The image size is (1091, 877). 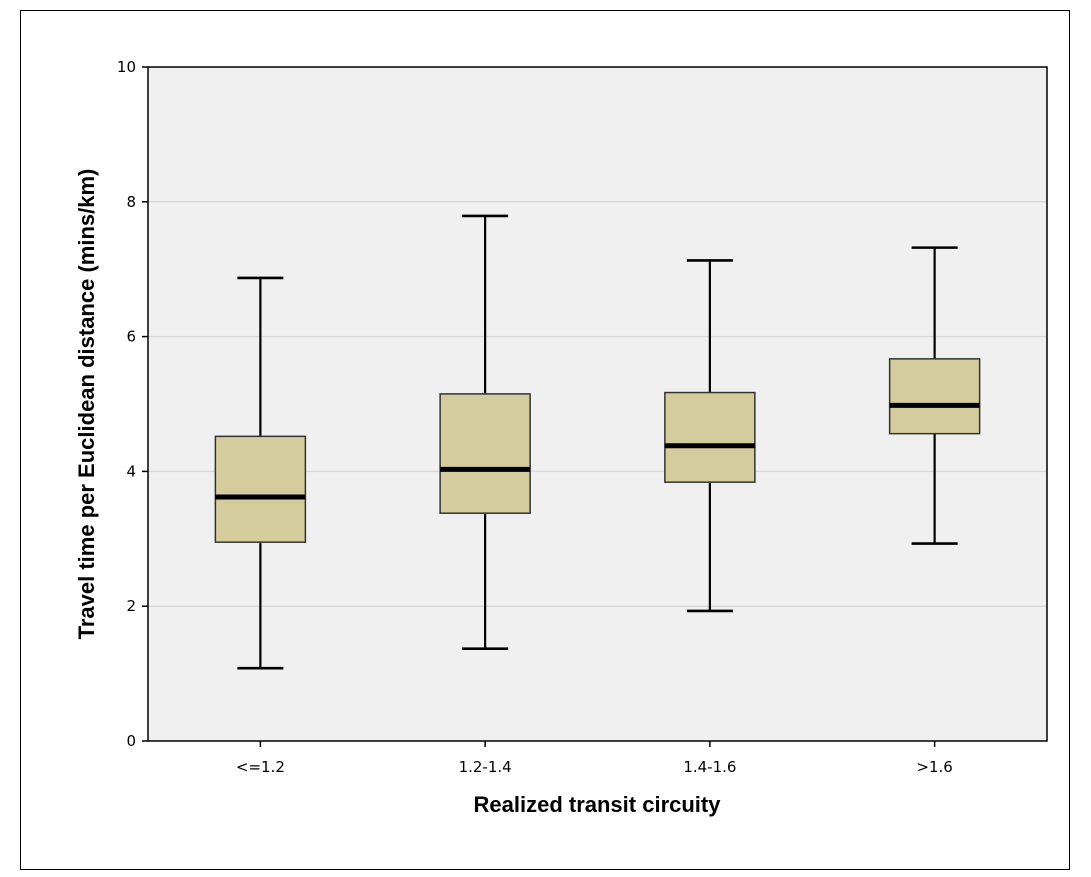 What do you see at coordinates (260, 767) in the screenshot?
I see `x-tick-label-0: <=1.2` at bounding box center [260, 767].